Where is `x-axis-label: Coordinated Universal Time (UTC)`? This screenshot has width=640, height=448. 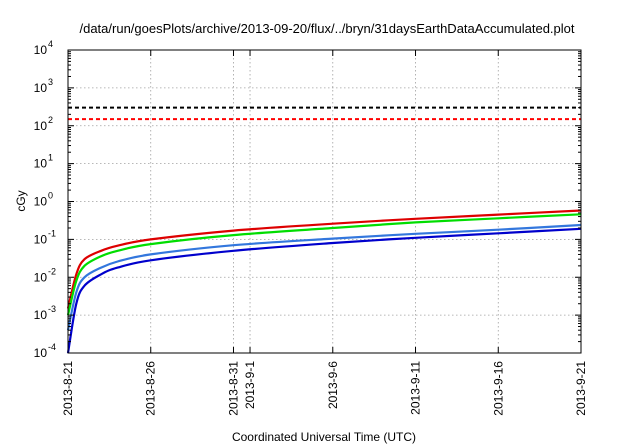
x-axis-label: Coordinated Universal Time (UTC) is located at coordinates (324, 437).